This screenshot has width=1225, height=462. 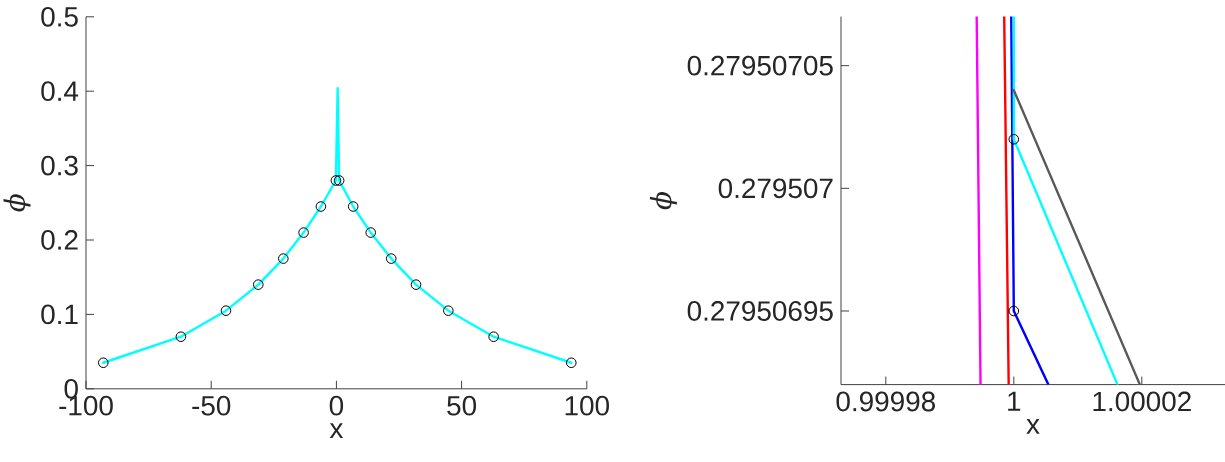 I want to click on y-tick-label: 0.3, so click(x=59, y=165).